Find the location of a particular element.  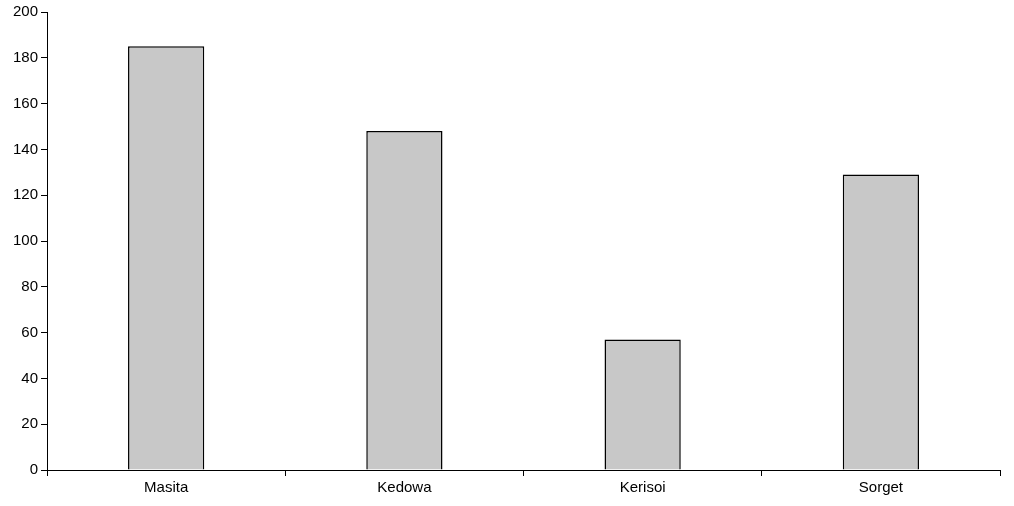

y-tick-label: 160 is located at coordinates (26, 102).